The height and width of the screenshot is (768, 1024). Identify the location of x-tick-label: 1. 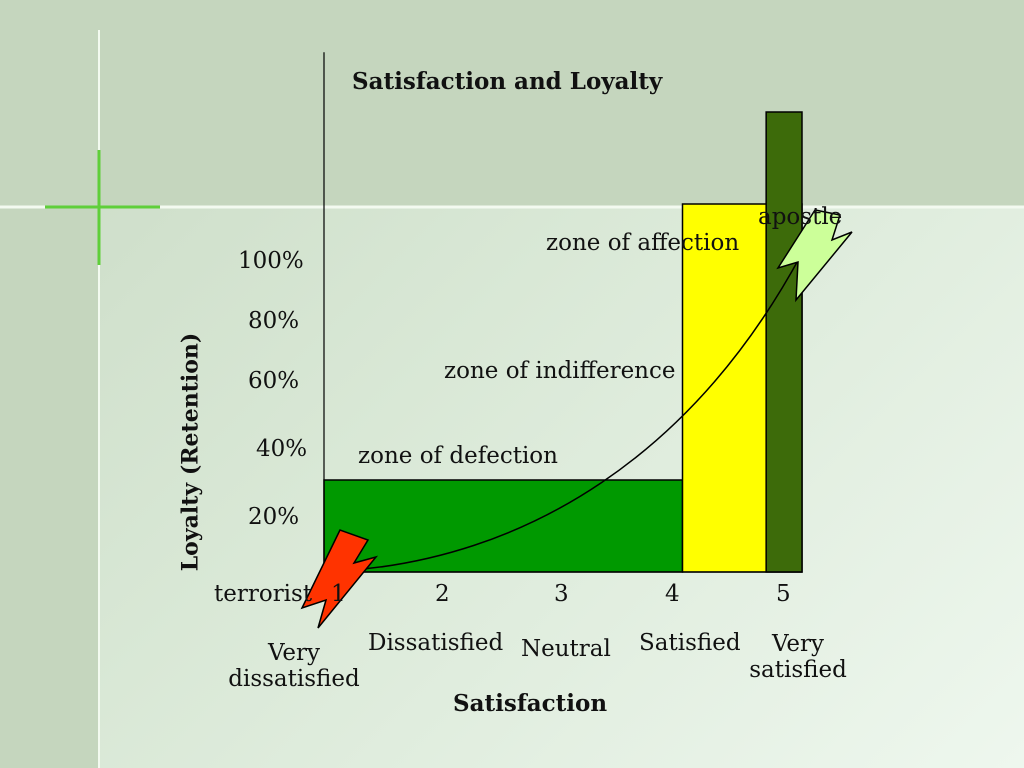
(338, 594).